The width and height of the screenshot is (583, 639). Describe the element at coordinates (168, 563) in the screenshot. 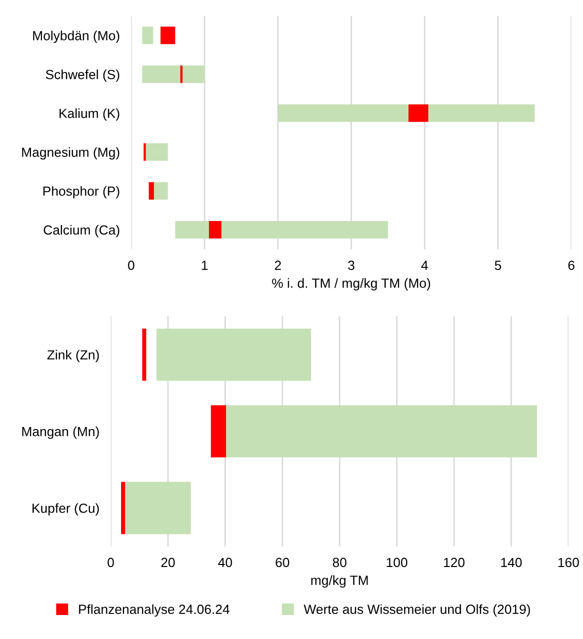

I see `x-tick-label: 20` at that location.